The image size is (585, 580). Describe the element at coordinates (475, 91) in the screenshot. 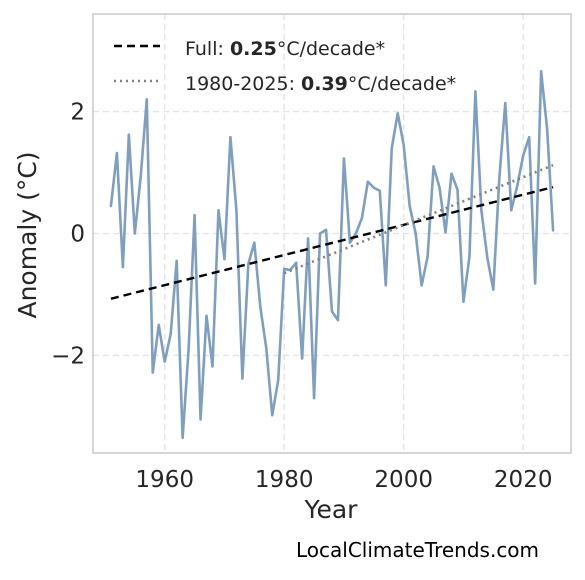

I see `data-point-2012` at that location.